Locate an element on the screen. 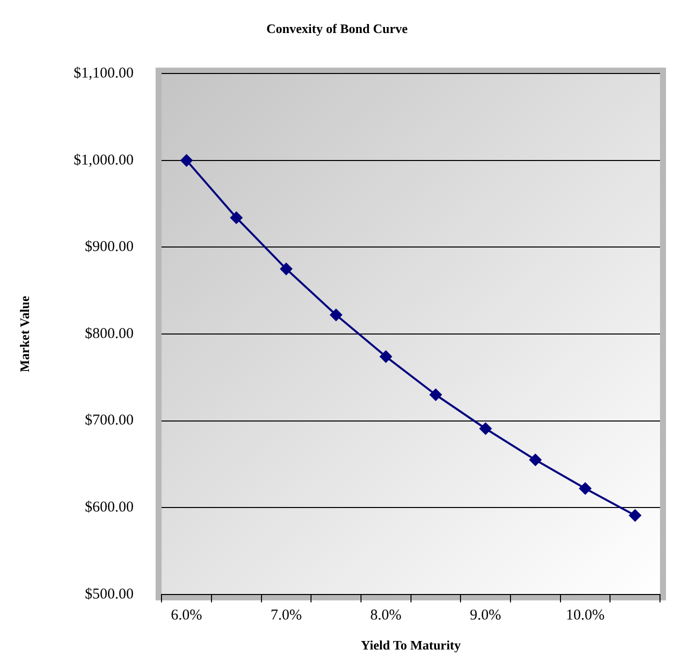 The width and height of the screenshot is (678, 667). y-tick-label: $1,100.00 is located at coordinates (104, 74).